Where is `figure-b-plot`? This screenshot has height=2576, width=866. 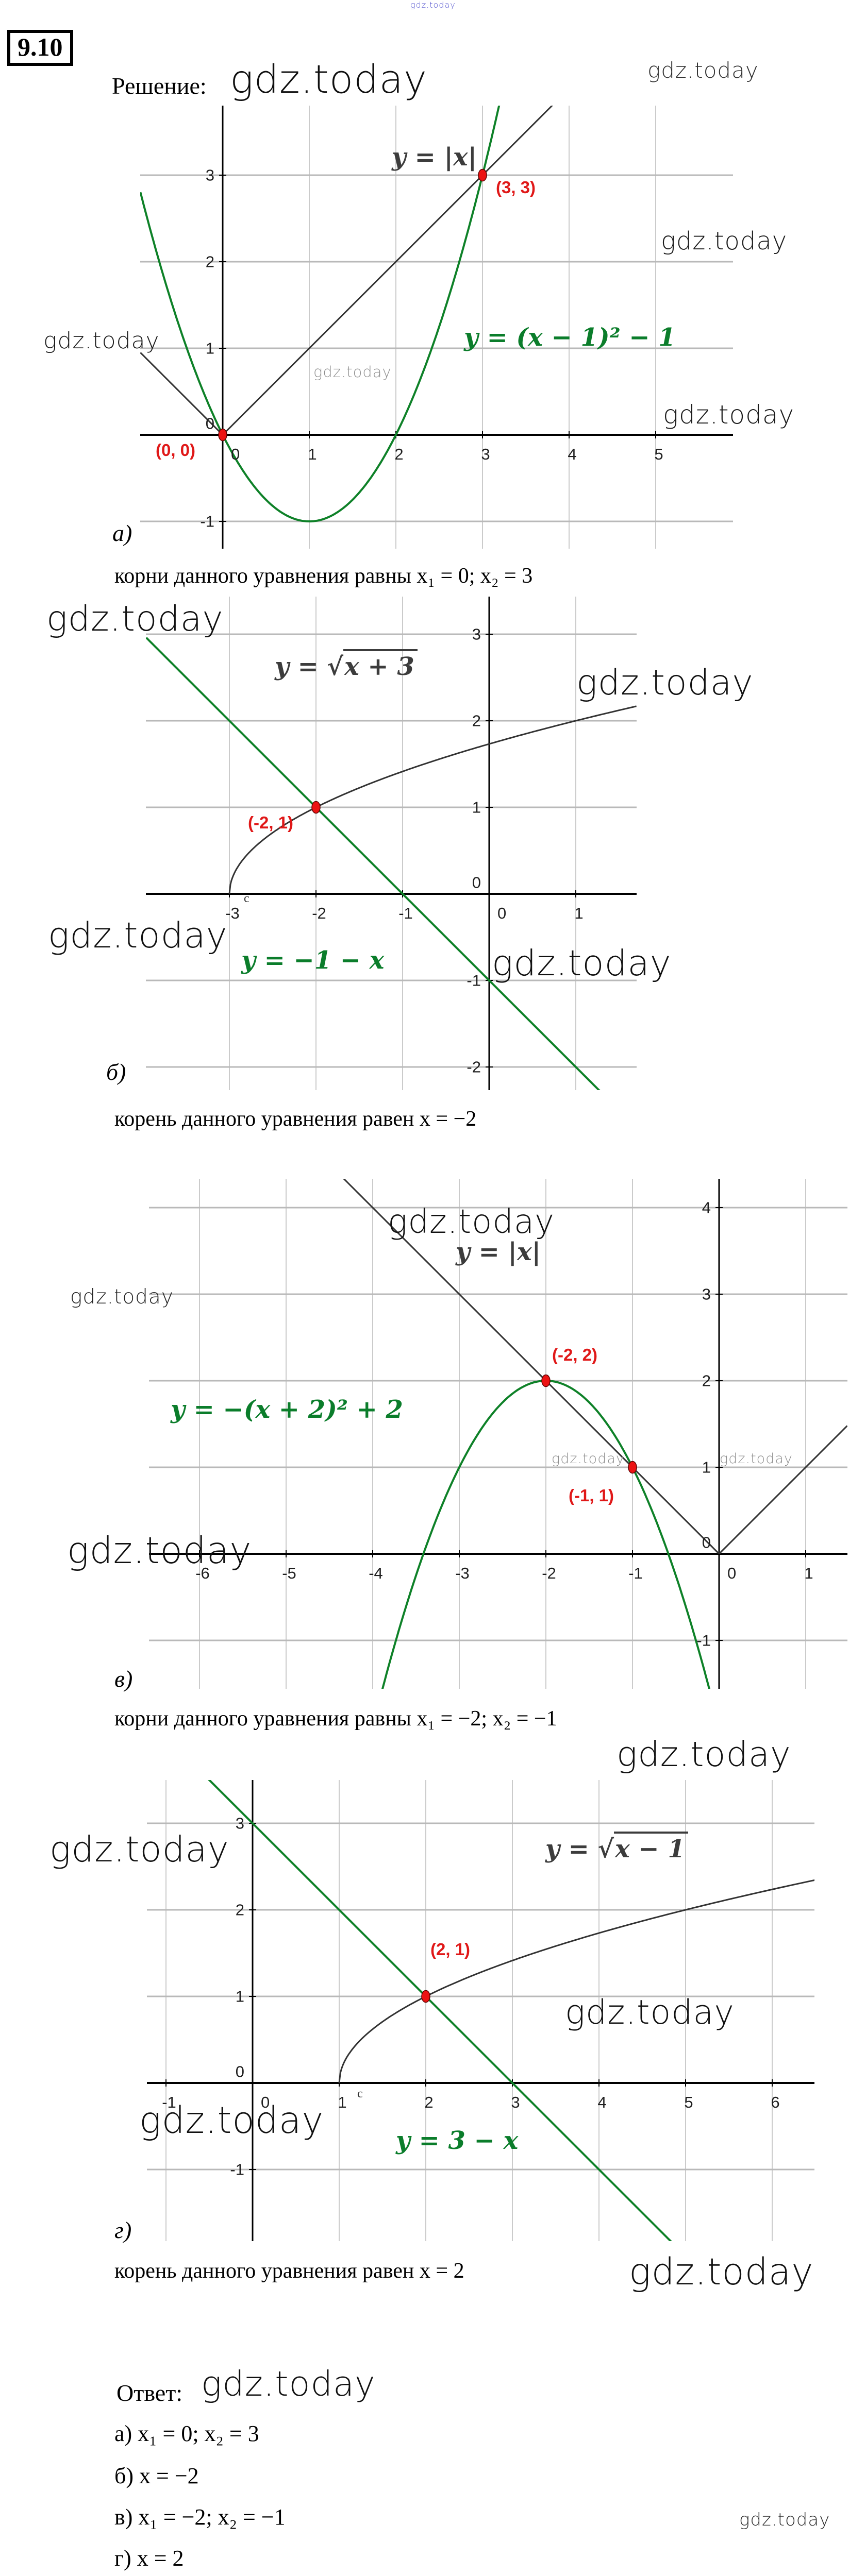 figure-b-plot is located at coordinates (391, 843).